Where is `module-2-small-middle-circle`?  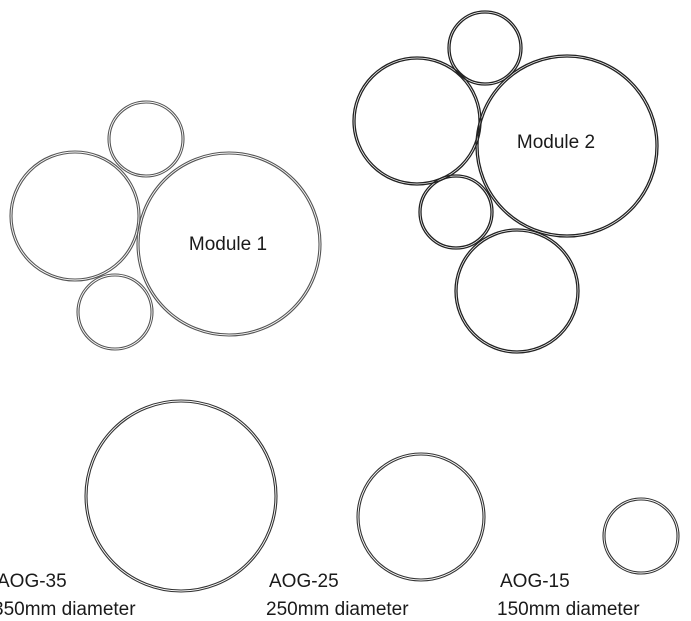 module-2-small-middle-circle is located at coordinates (456, 212).